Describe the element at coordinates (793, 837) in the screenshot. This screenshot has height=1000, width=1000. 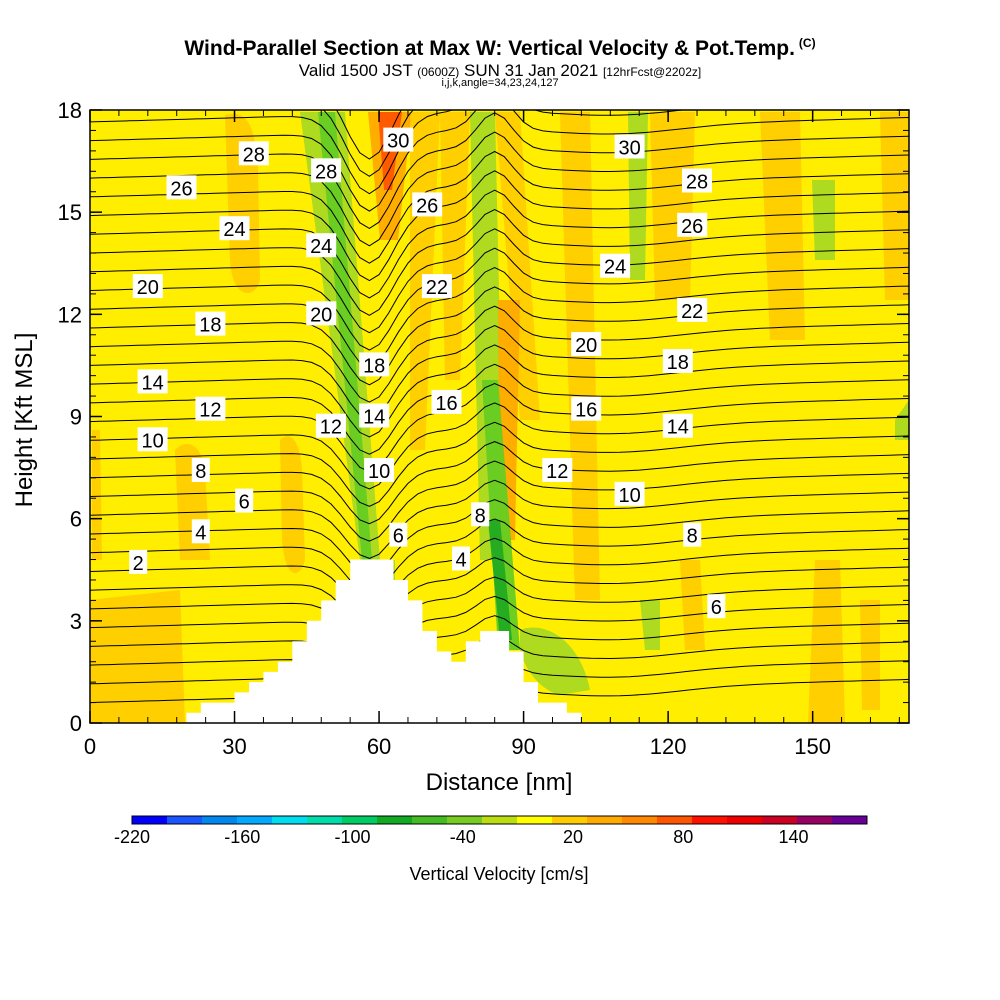
I see `colorbar-tick-label: 140` at that location.